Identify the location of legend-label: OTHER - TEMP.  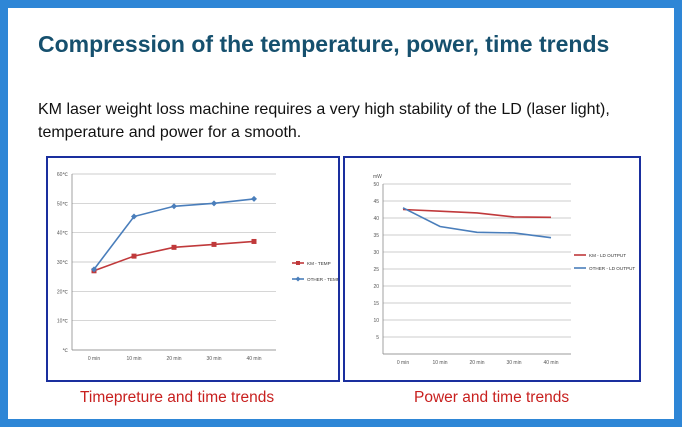
(322, 279).